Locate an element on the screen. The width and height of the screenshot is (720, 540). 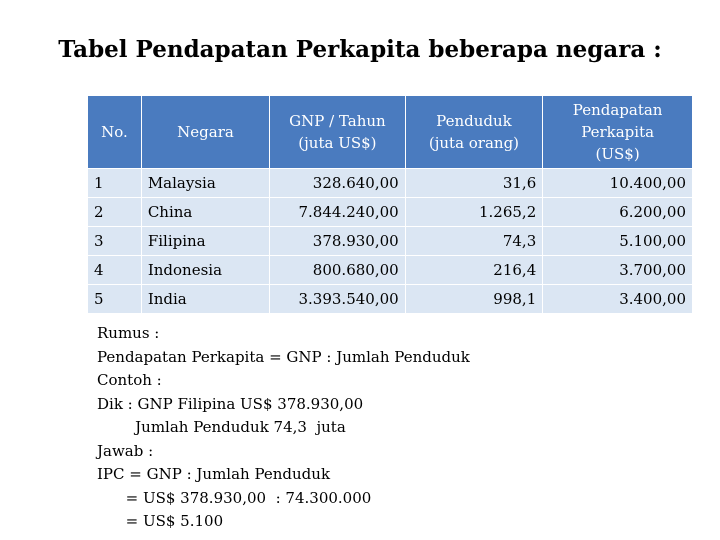
cell-negara: India is located at coordinates (206, 298).